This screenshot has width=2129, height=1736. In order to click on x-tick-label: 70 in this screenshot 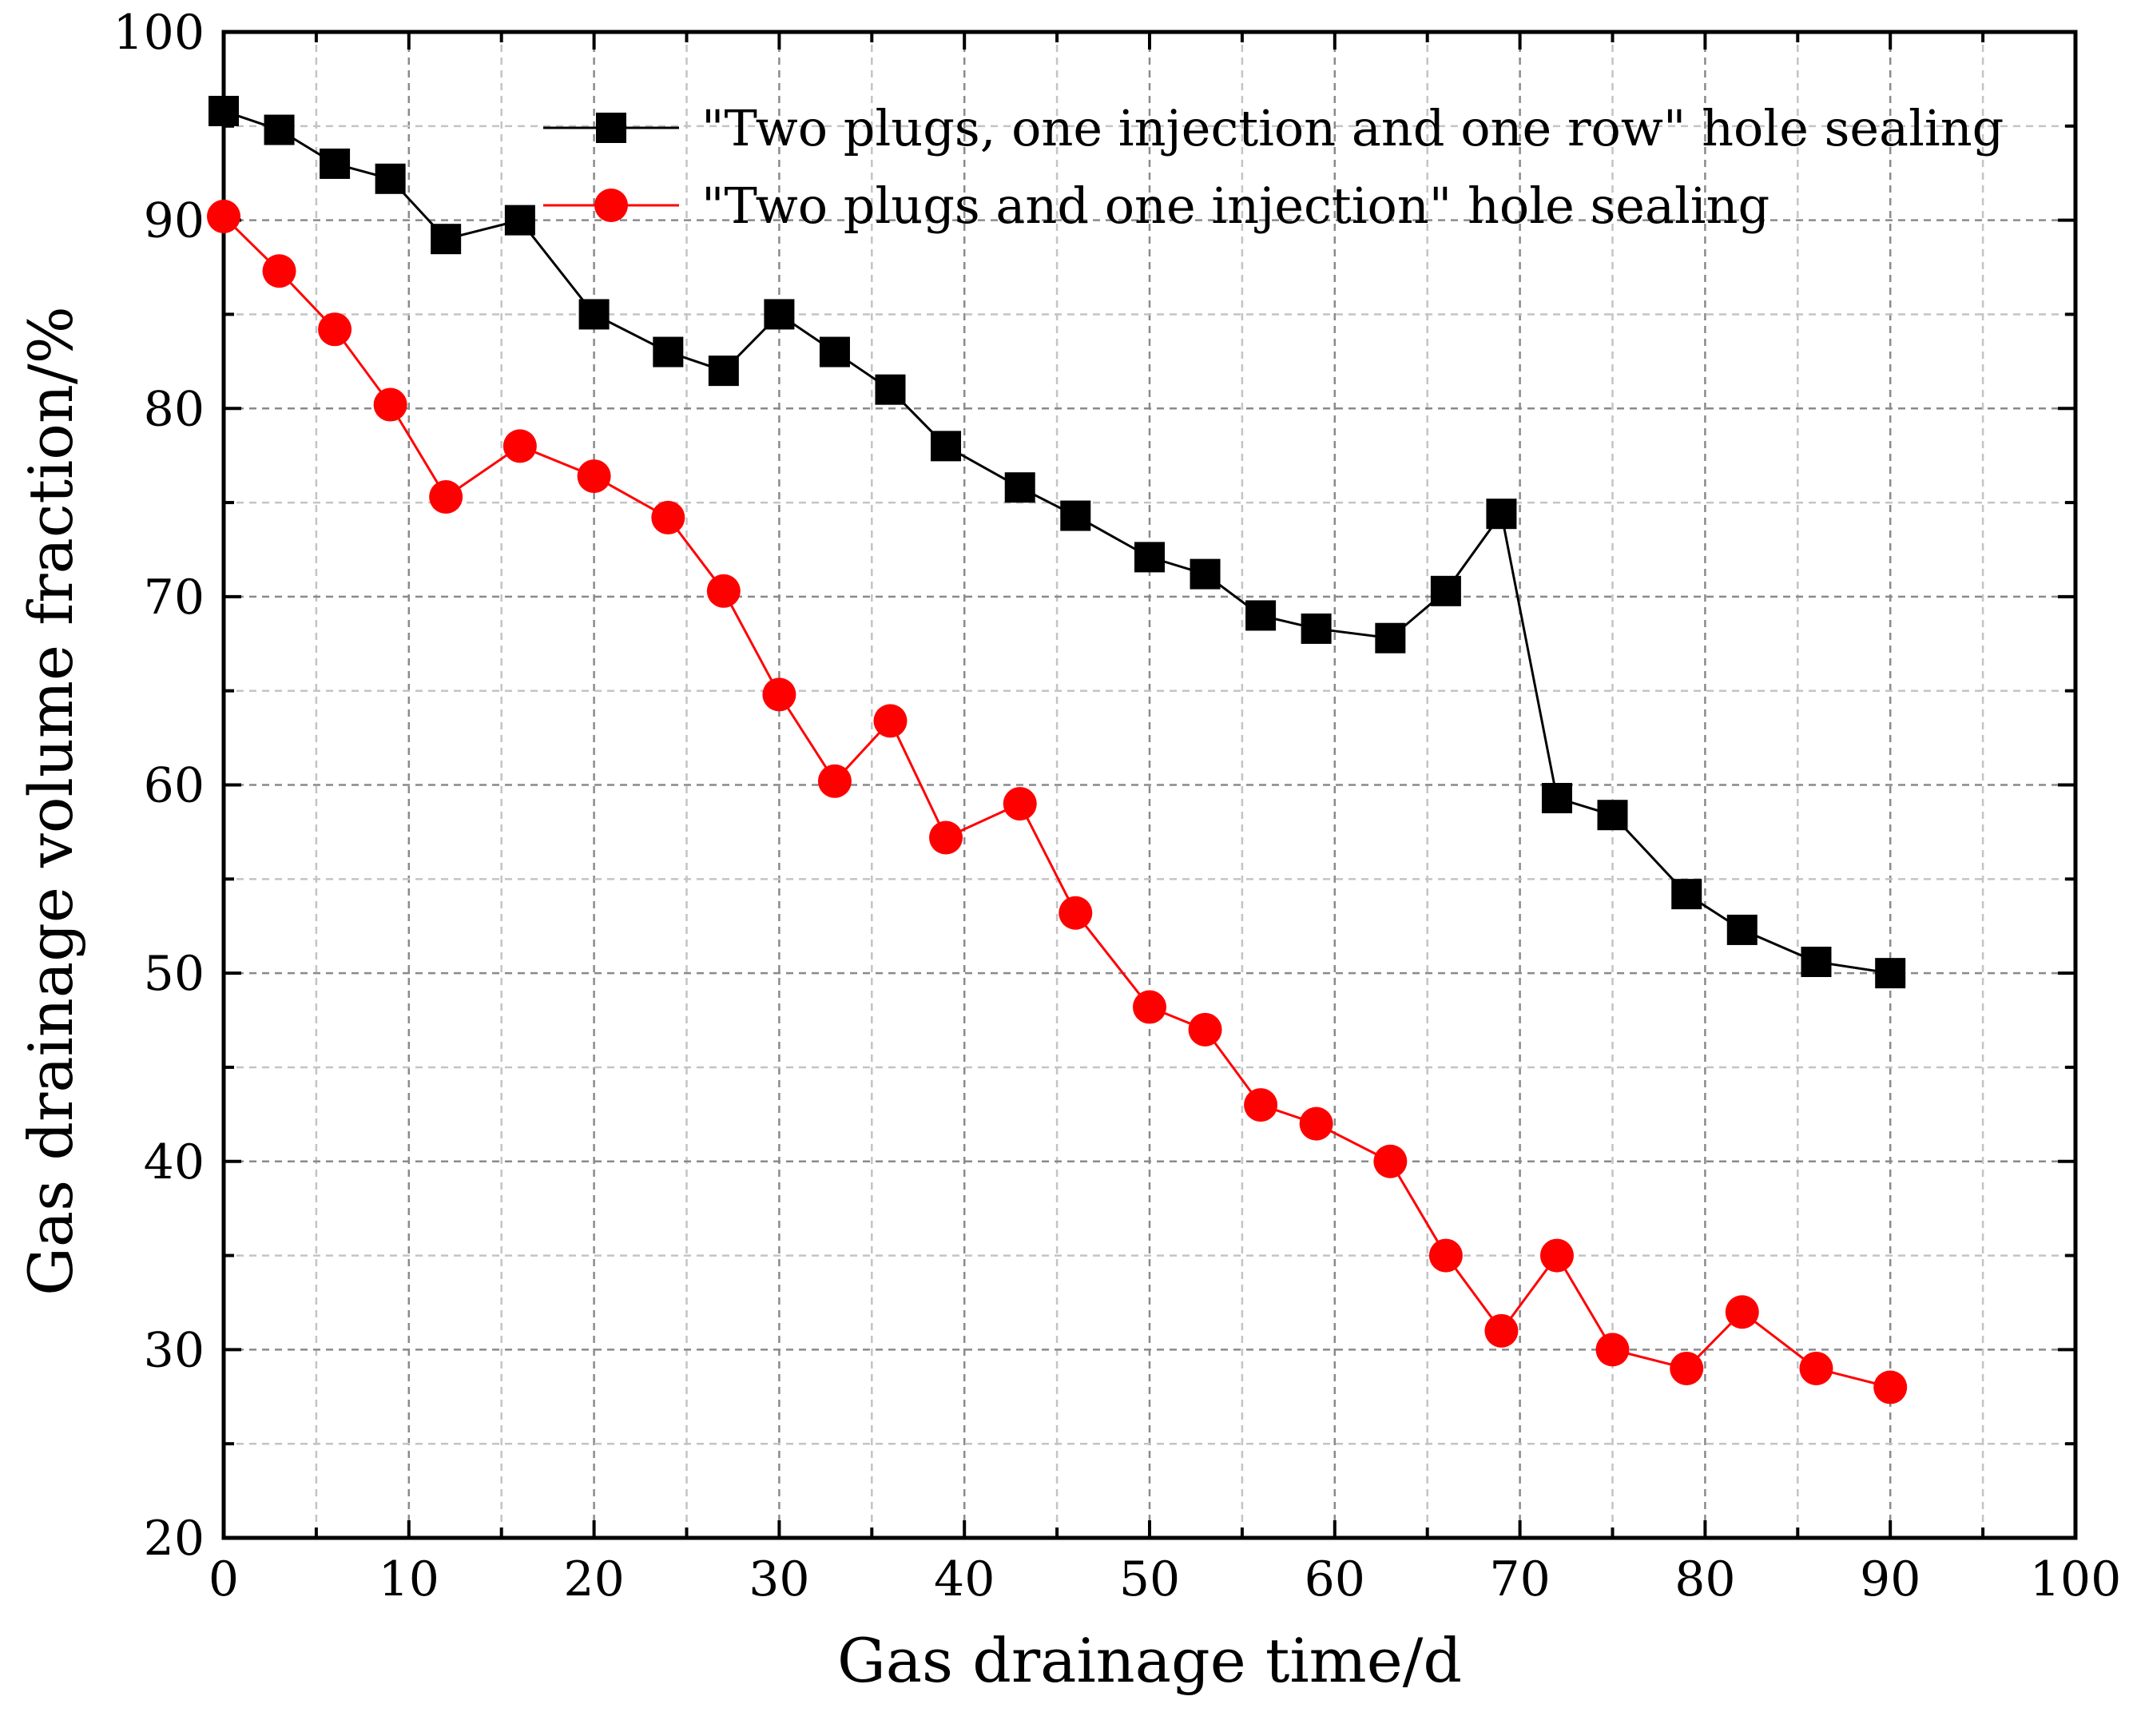, I will do `click(1519, 1579)`.